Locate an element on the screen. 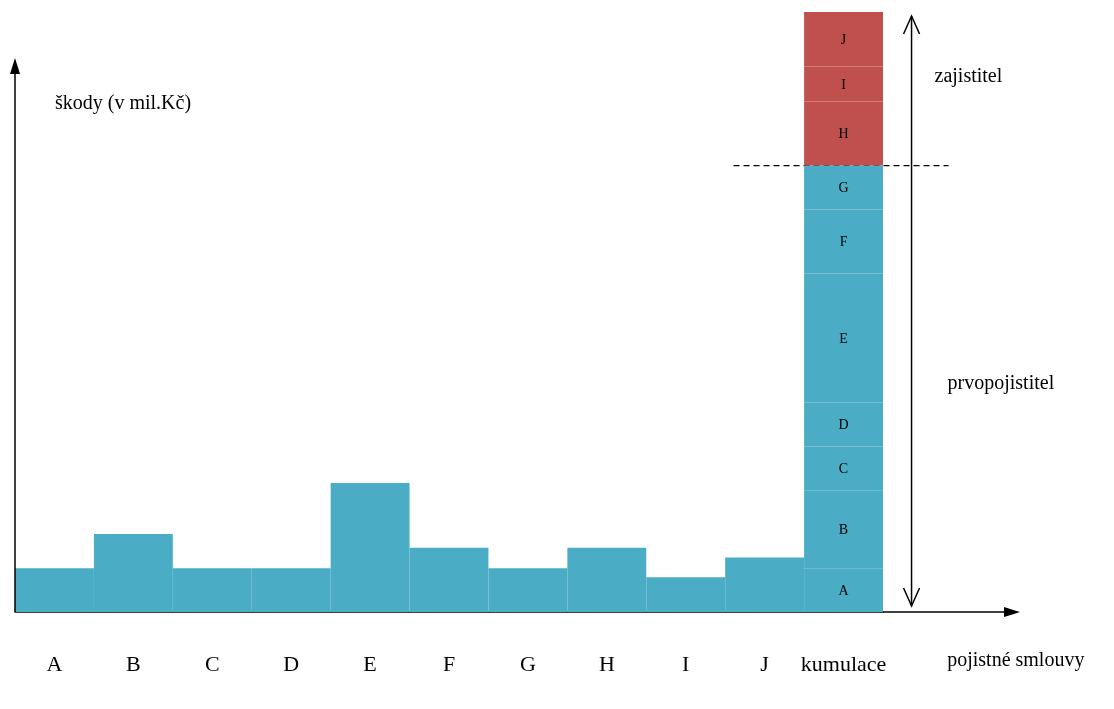 This screenshot has height=709, width=1114. x-tick-label: B is located at coordinates (133, 663).